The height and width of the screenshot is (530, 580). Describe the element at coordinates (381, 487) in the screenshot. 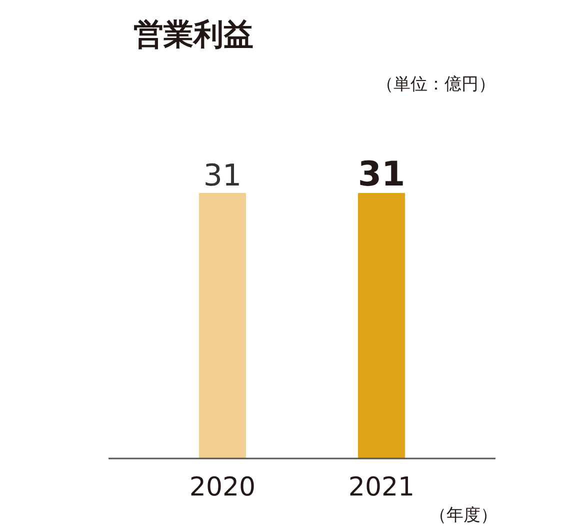

I see `x-tick-label: 2021` at that location.